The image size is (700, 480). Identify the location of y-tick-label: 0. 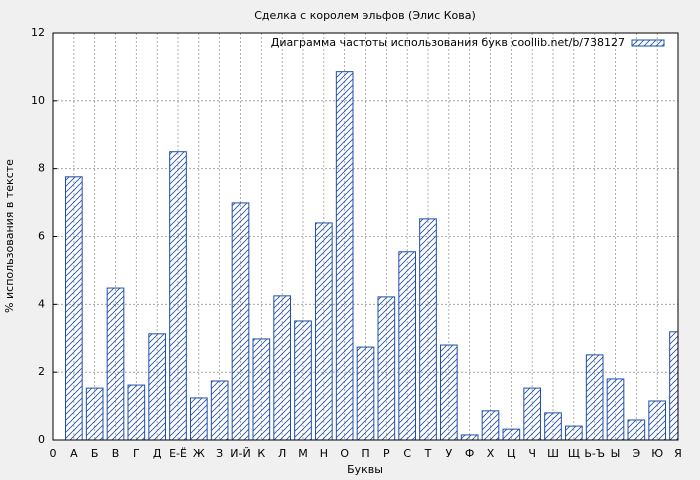
(41, 439).